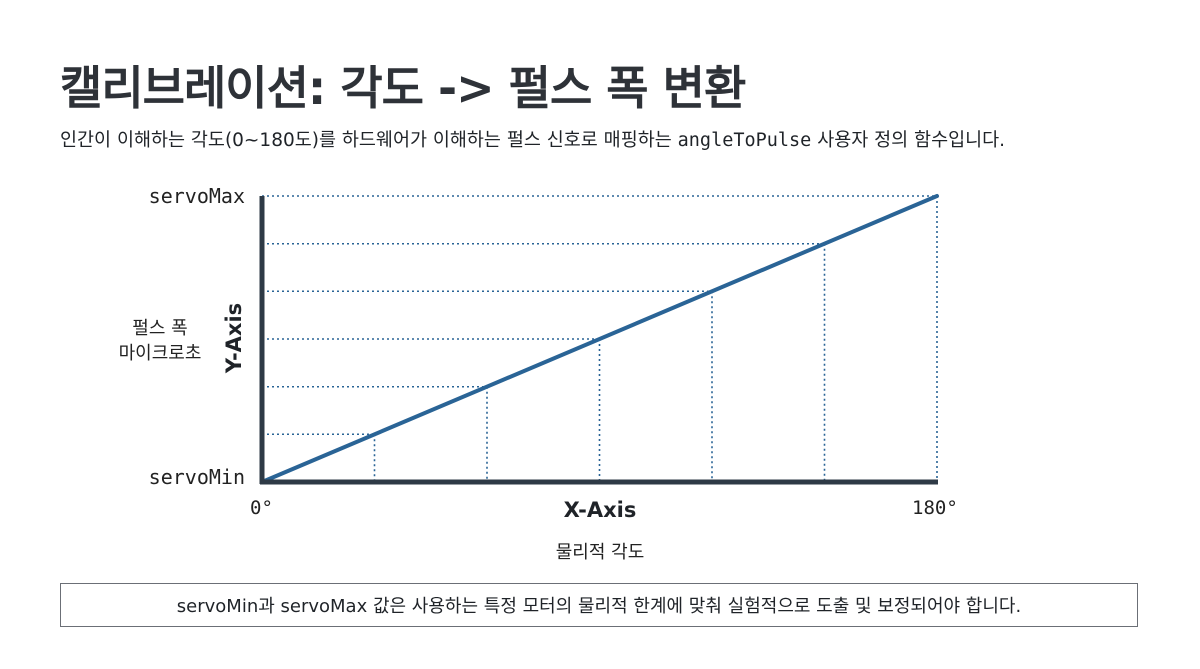 The image size is (1200, 669). What do you see at coordinates (196, 196) in the screenshot?
I see `y-tick-label-max: servoMax` at bounding box center [196, 196].